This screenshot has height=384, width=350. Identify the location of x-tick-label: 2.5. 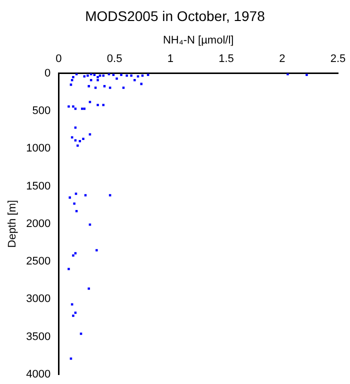
(338, 58).